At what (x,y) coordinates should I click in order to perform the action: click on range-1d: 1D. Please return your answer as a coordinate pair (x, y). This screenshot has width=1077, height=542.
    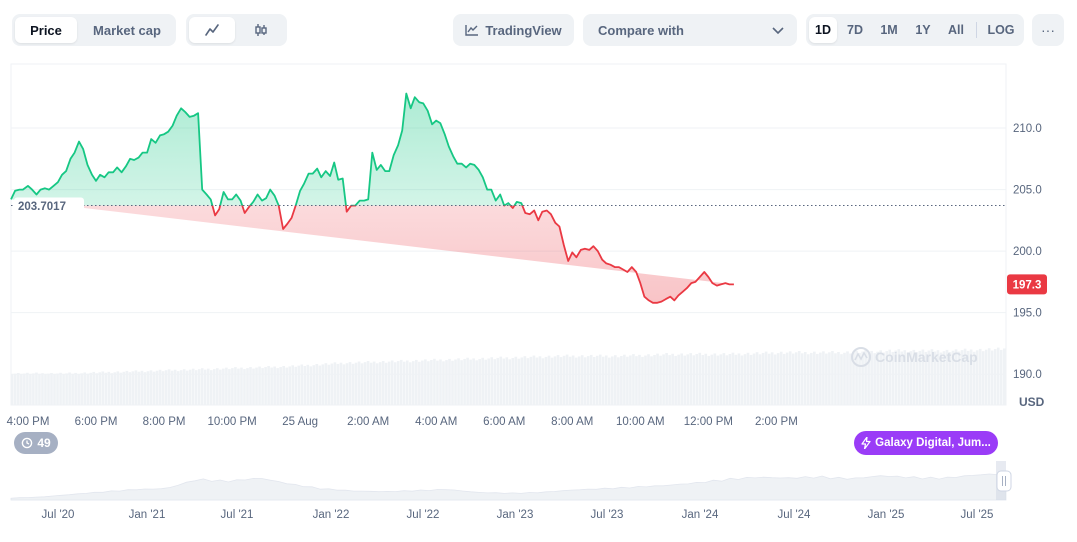
    Looking at the image, I should click on (823, 30).